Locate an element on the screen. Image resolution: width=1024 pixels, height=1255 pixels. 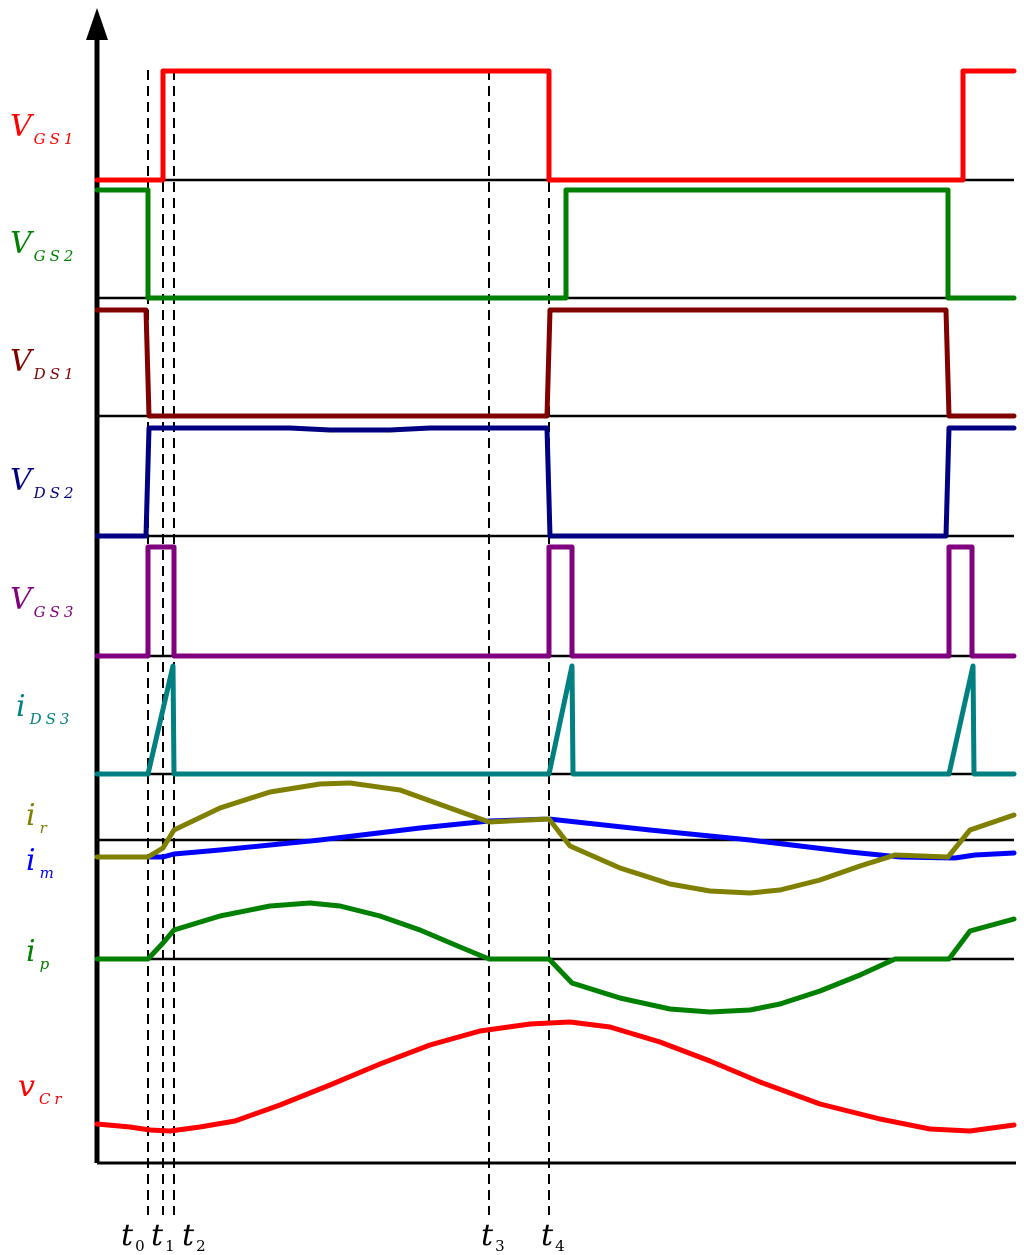
time-label-t3-main: t is located at coordinates (487, 1235).